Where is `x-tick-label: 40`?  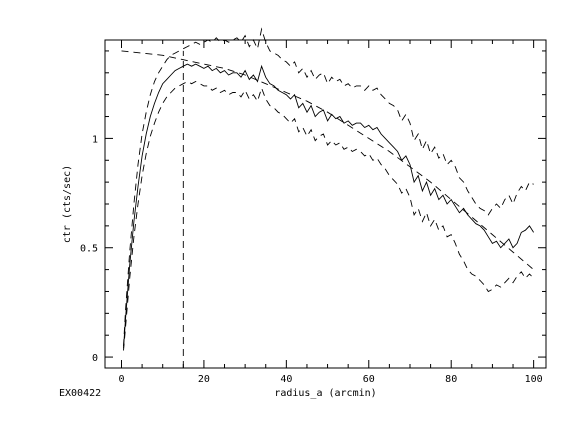 x-tick-label: 40 is located at coordinates (286, 379).